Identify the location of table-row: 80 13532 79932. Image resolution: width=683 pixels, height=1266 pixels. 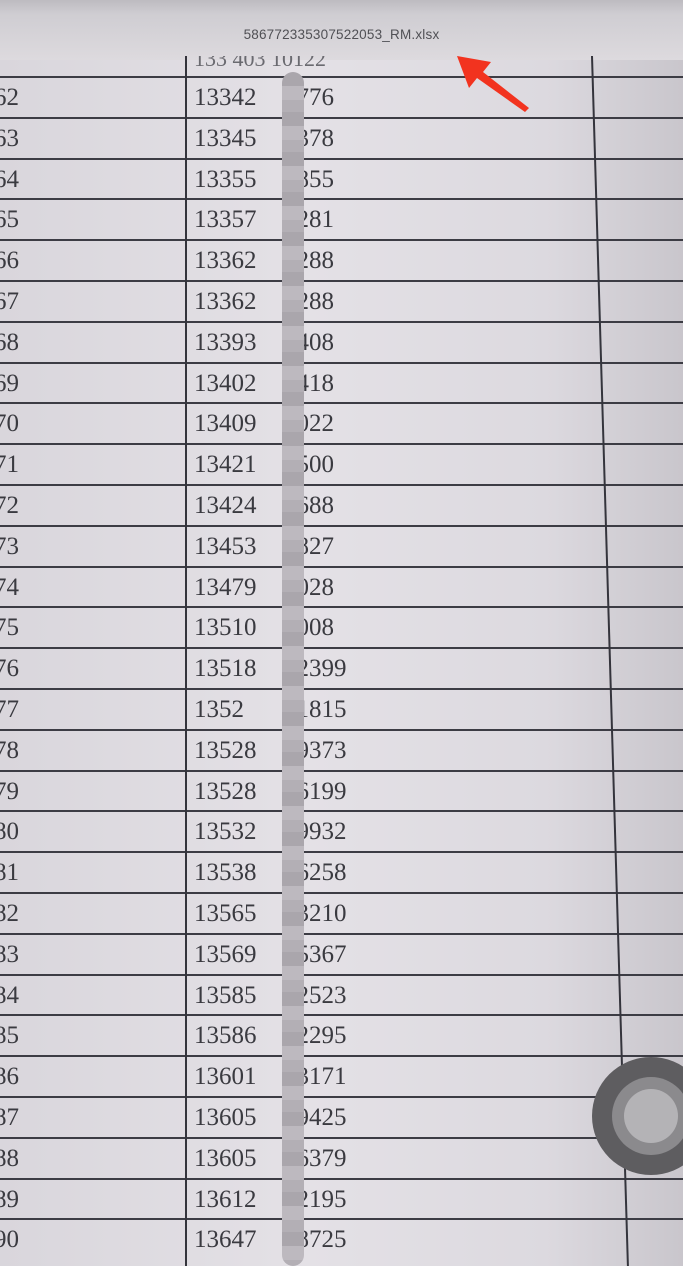
(341, 830).